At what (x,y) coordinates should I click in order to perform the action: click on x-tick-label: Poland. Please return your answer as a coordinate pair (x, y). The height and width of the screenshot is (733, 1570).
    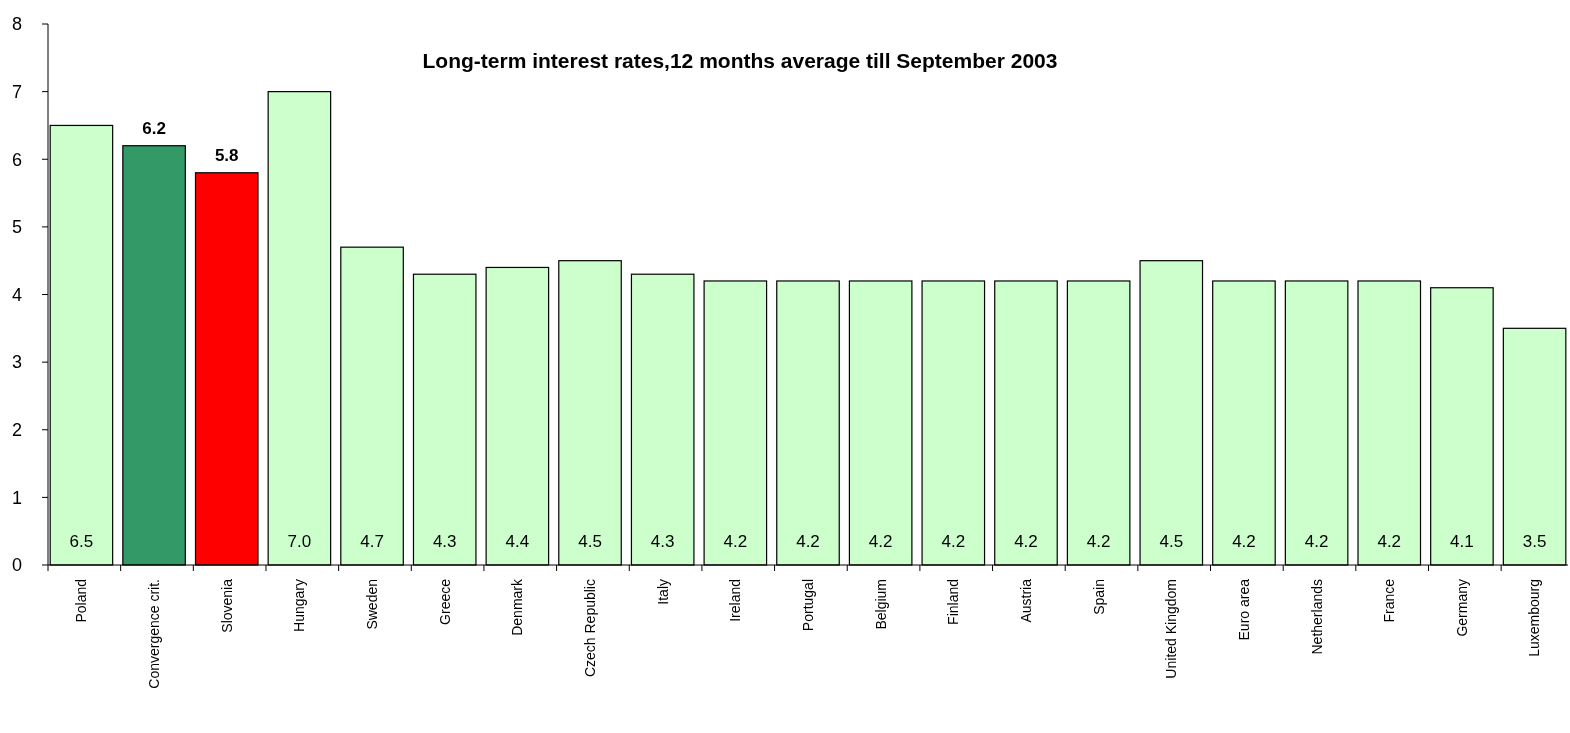
    Looking at the image, I should click on (81, 601).